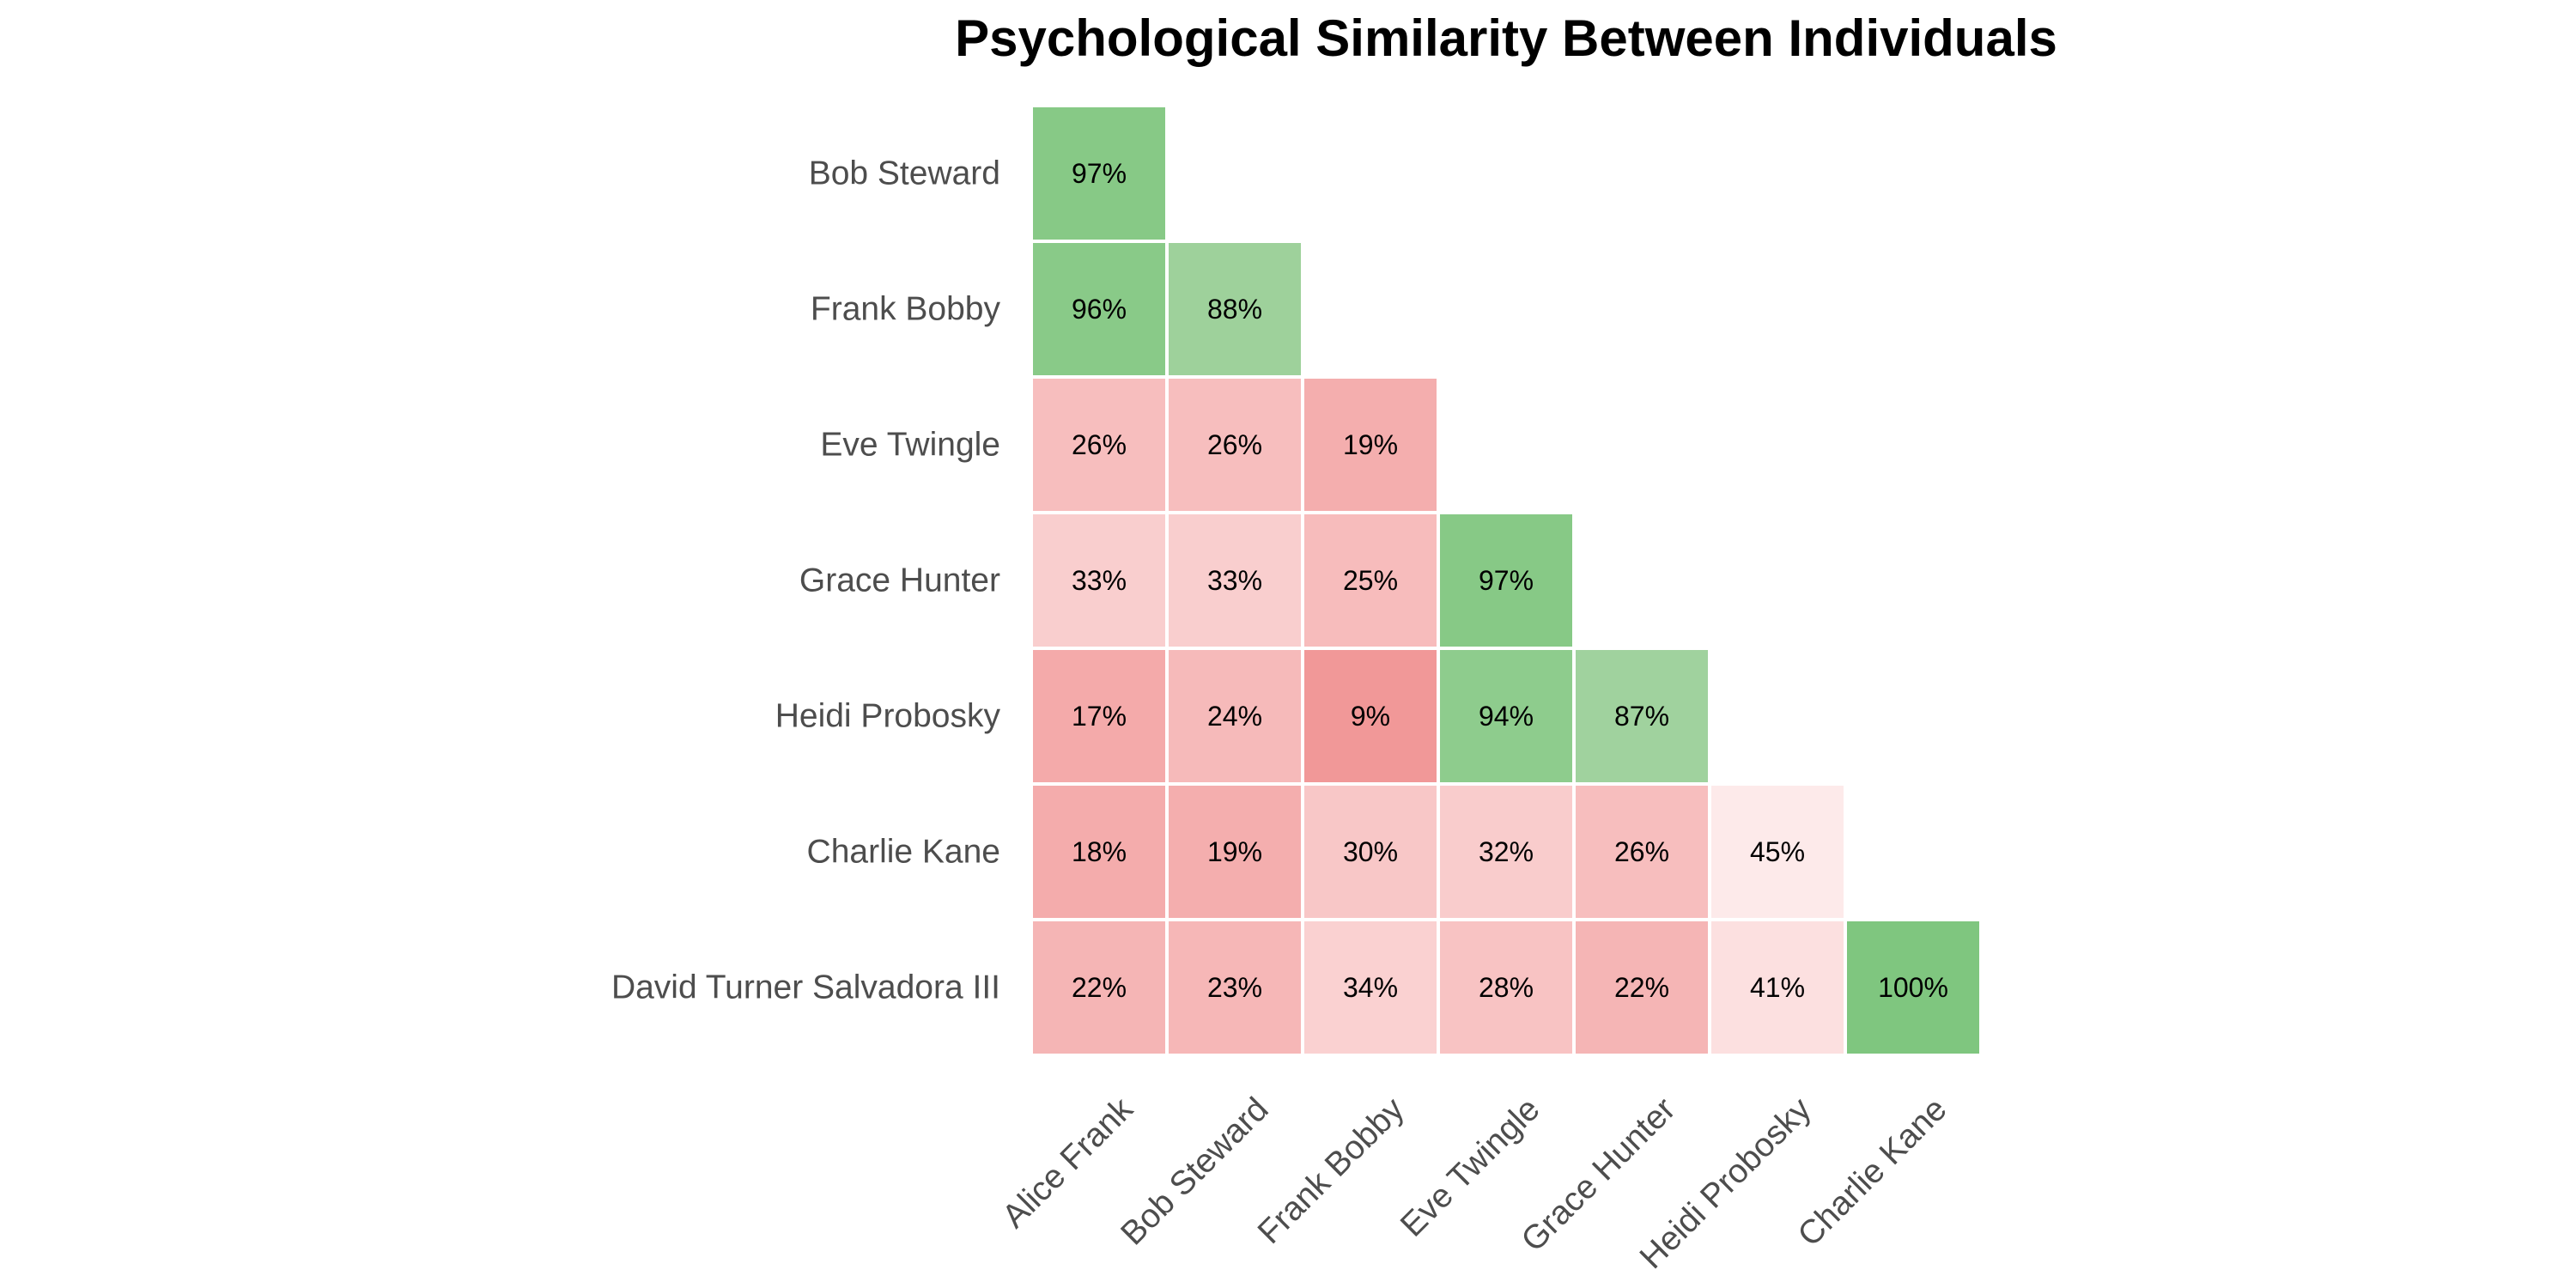  What do you see at coordinates (1100, 716) in the screenshot?
I see `cell-value-label: 17%` at bounding box center [1100, 716].